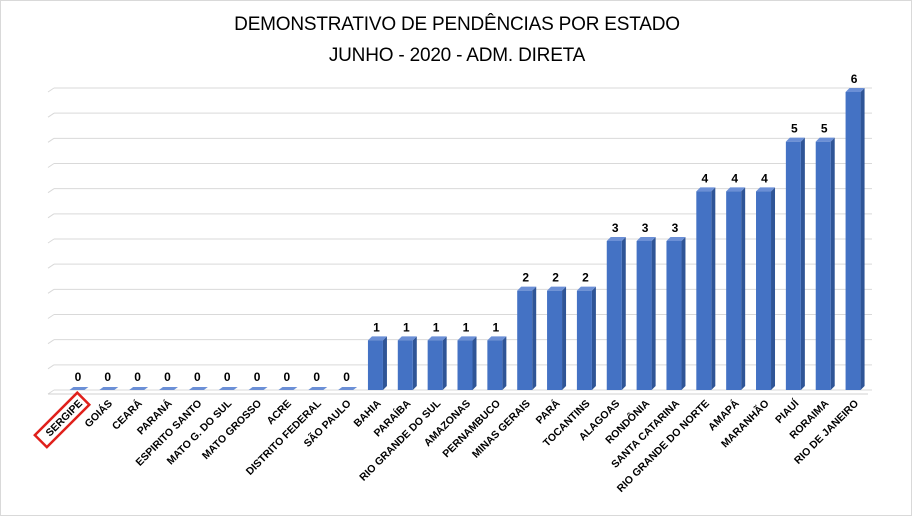  What do you see at coordinates (457, 24) in the screenshot?
I see `chart-title: DEMONSTRATIVO DE PENDÊNCIAS POR ESTADO` at bounding box center [457, 24].